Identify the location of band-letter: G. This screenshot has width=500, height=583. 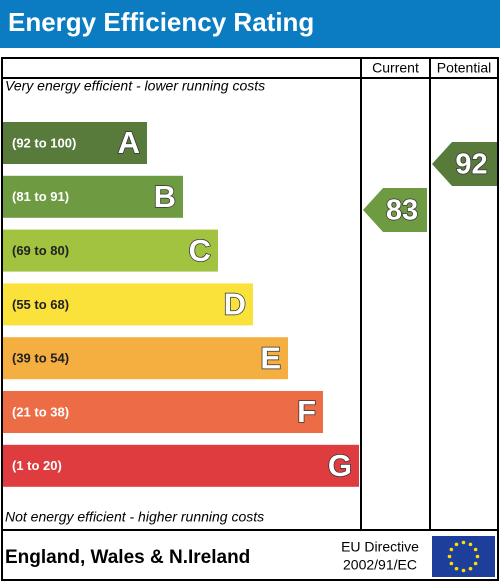
(340, 465).